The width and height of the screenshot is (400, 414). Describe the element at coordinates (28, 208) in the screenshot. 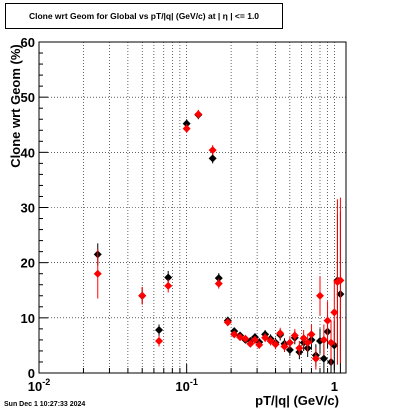

I see `y-tick-label: 30` at that location.